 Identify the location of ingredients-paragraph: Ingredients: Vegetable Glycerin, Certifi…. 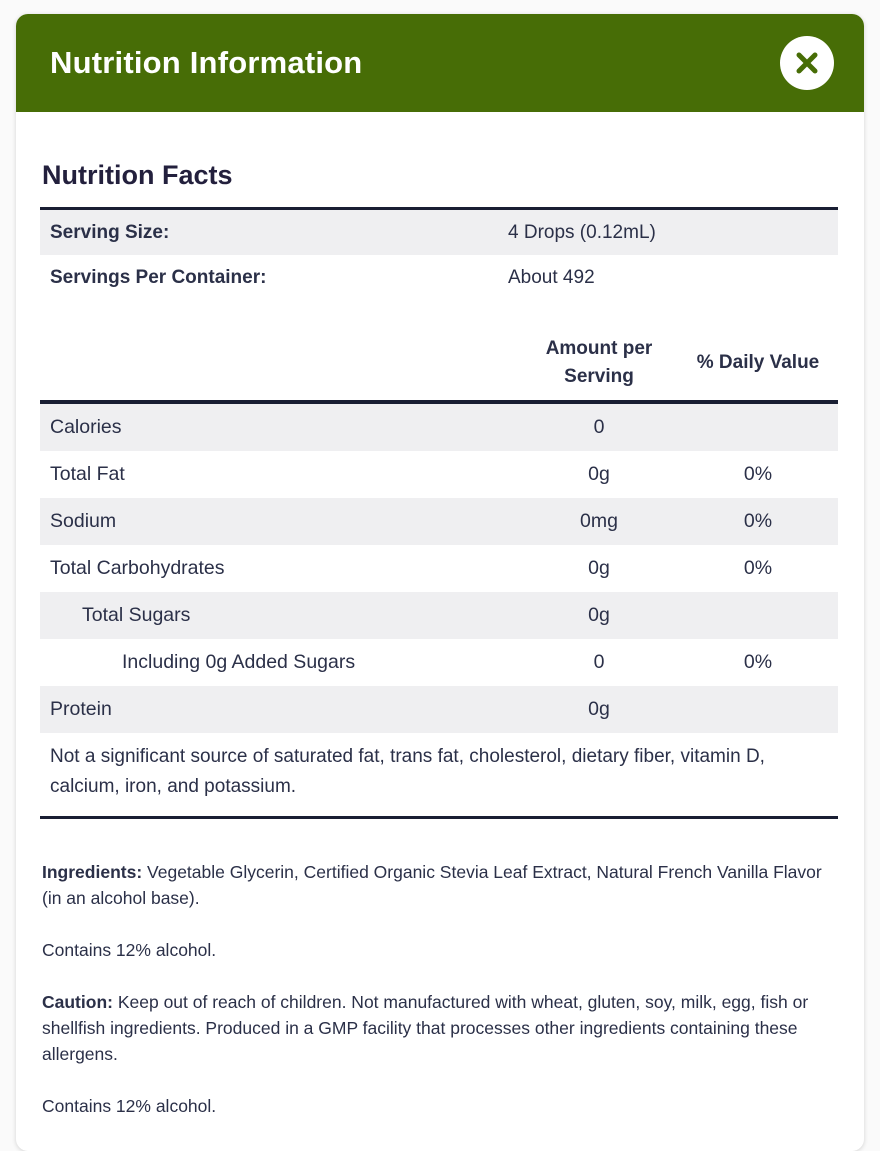
(439, 885).